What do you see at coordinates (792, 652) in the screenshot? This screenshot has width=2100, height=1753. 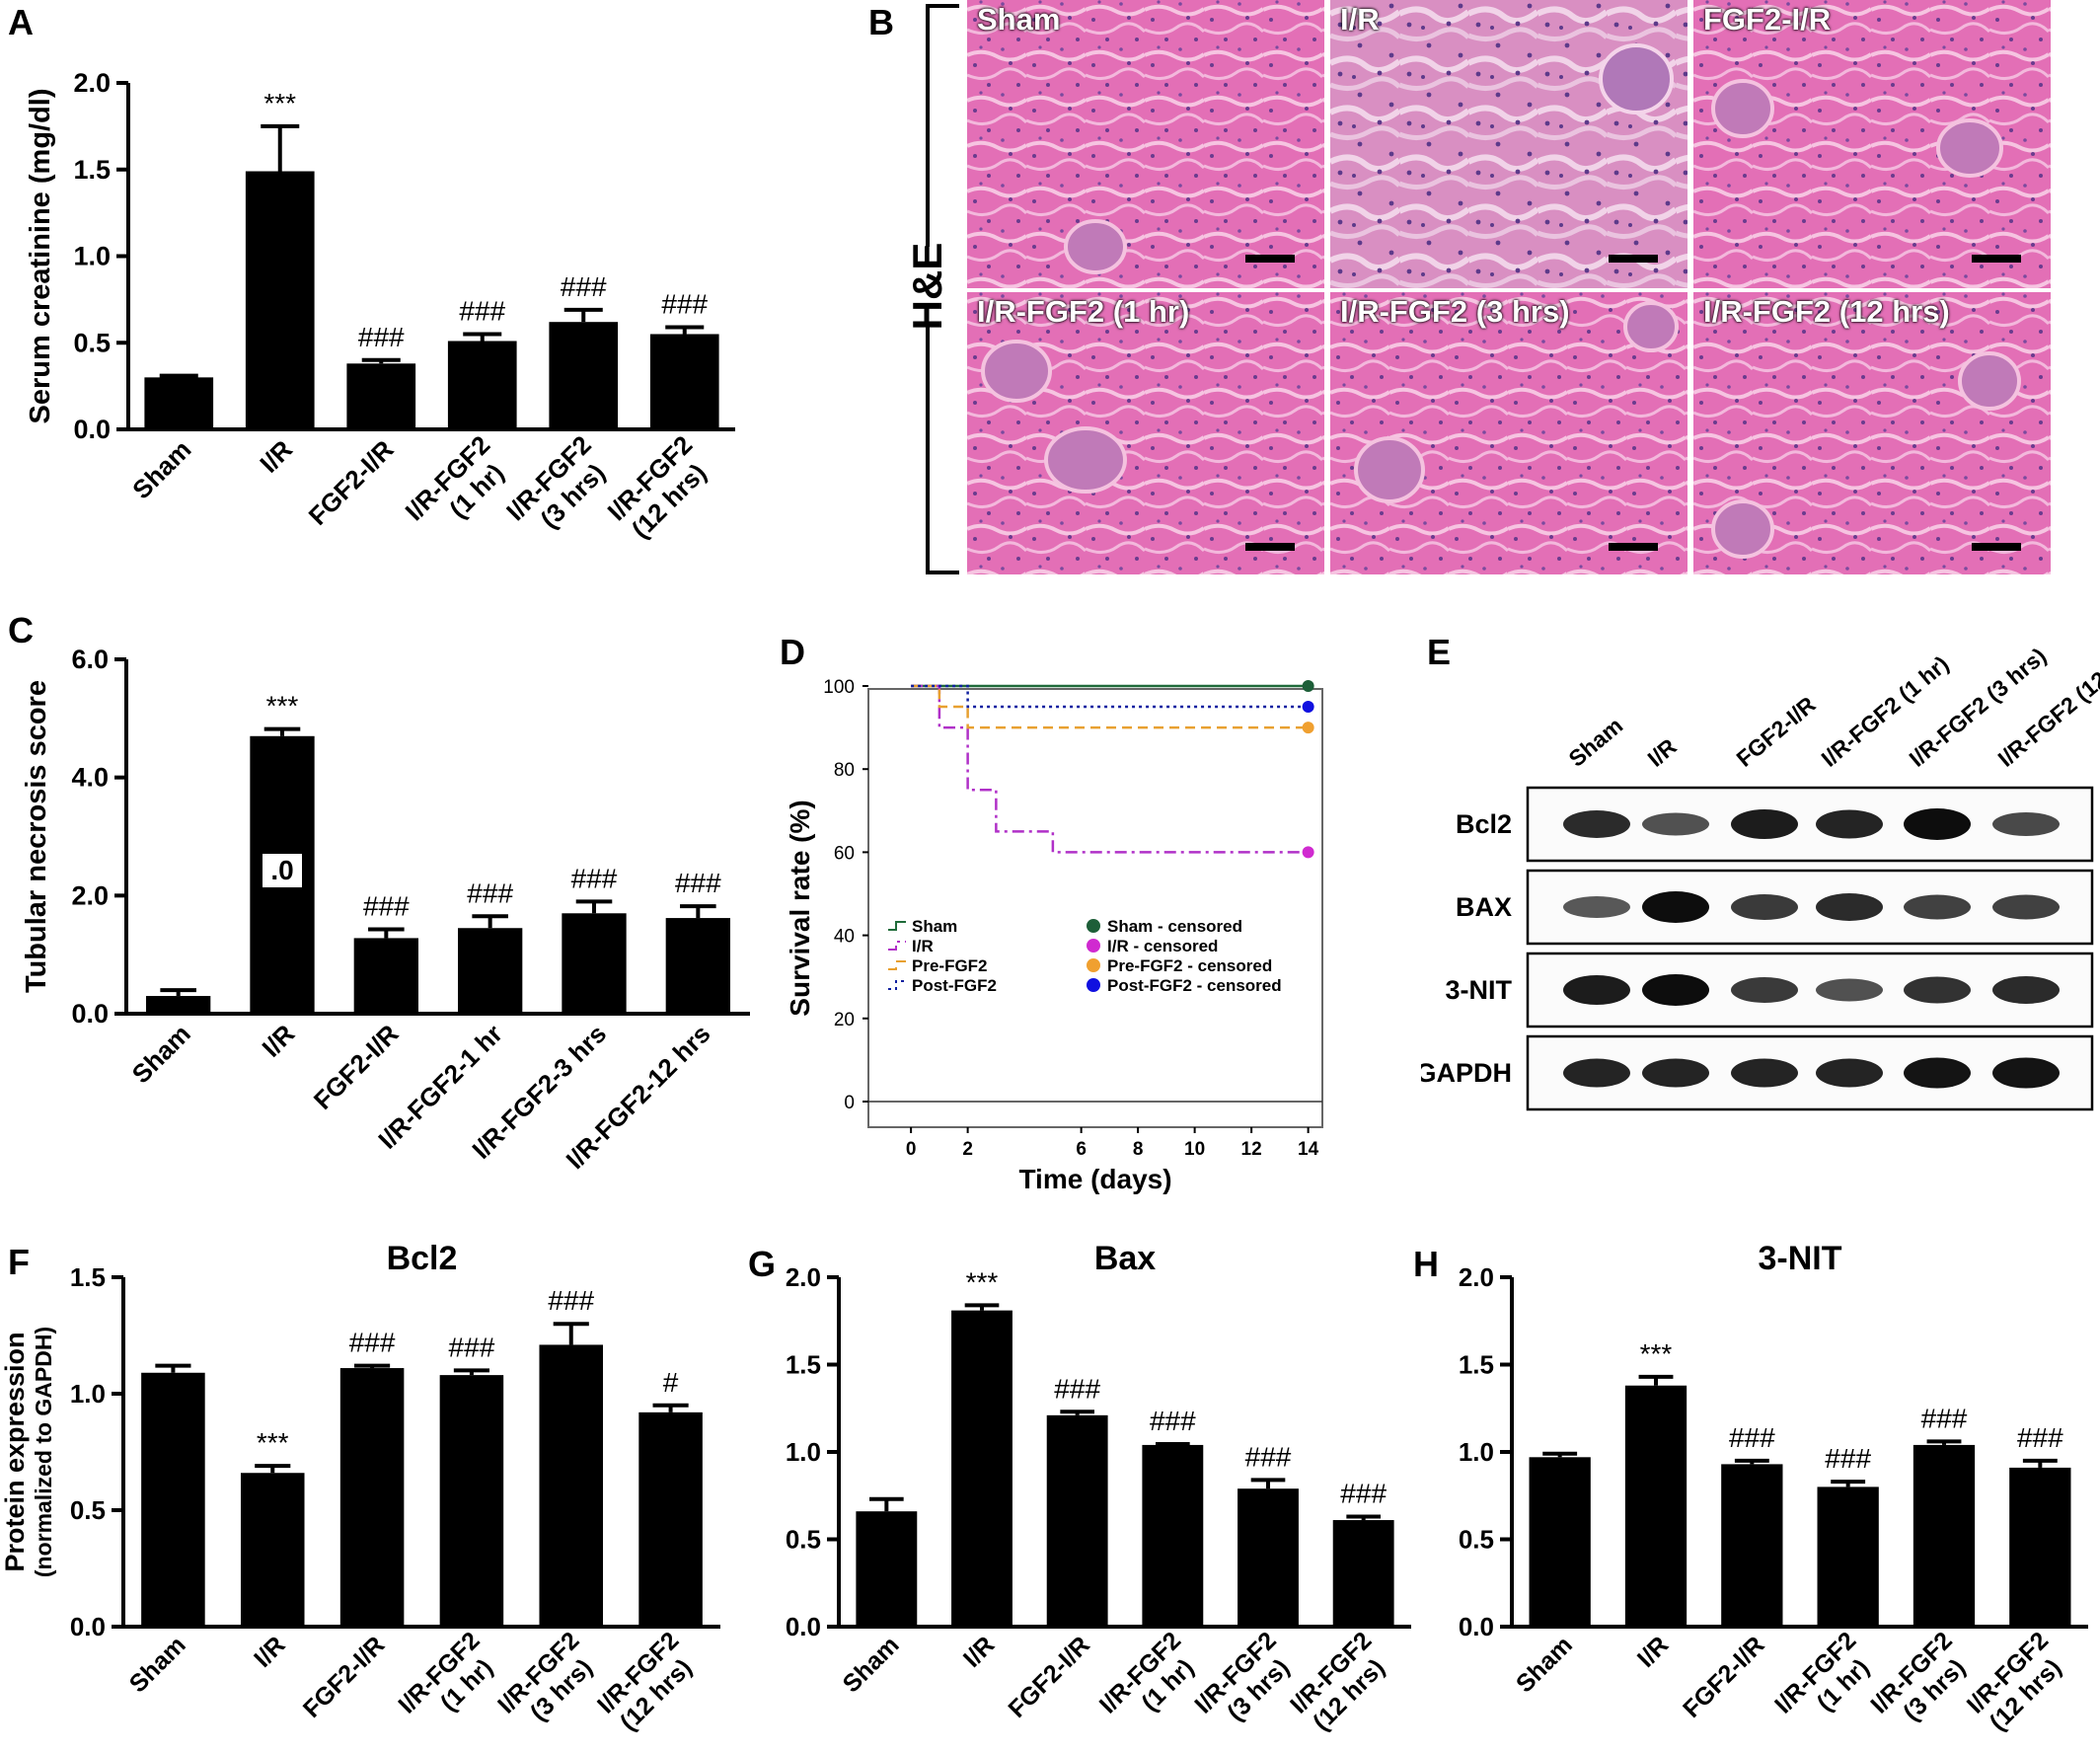 I see `panel-letter-d: D` at bounding box center [792, 652].